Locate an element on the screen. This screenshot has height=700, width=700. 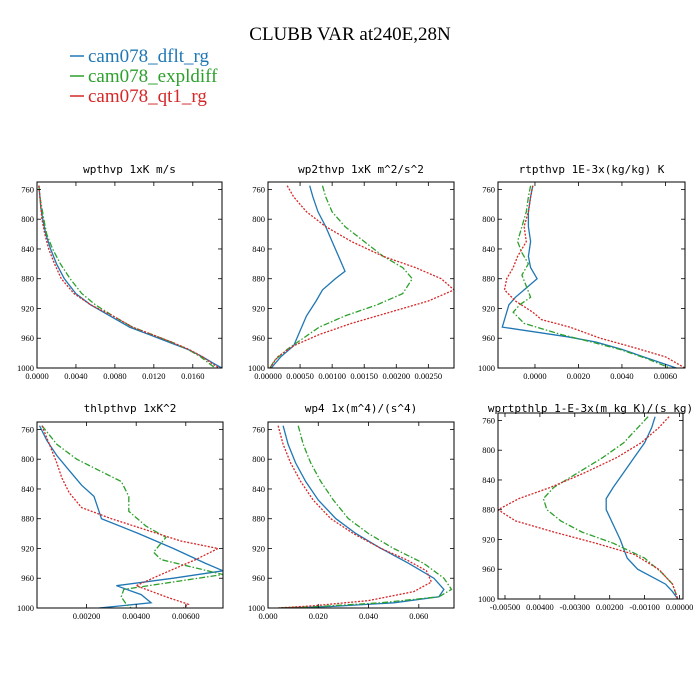
panel-title: wp2thvp 1xK m^2/s^2 is located at coordinates (361, 169).